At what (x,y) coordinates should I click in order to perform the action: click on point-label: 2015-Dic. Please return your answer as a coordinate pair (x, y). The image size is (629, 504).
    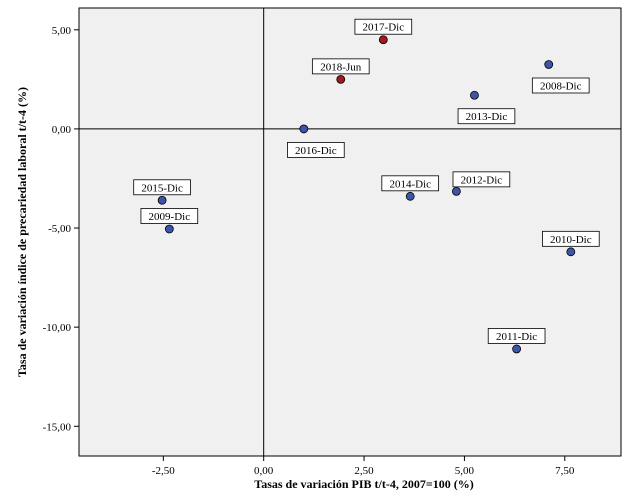
    Looking at the image, I should click on (162, 188).